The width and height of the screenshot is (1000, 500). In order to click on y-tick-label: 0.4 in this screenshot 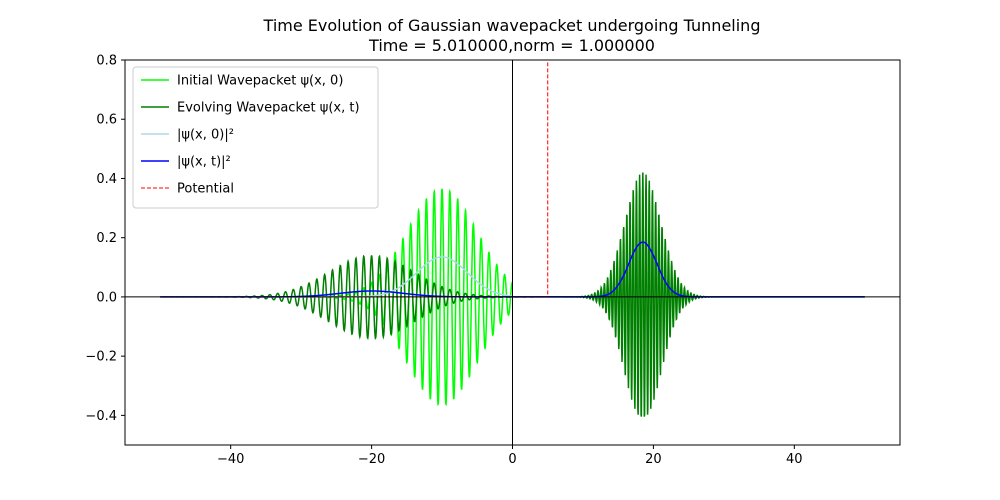, I will do `click(106, 179)`.